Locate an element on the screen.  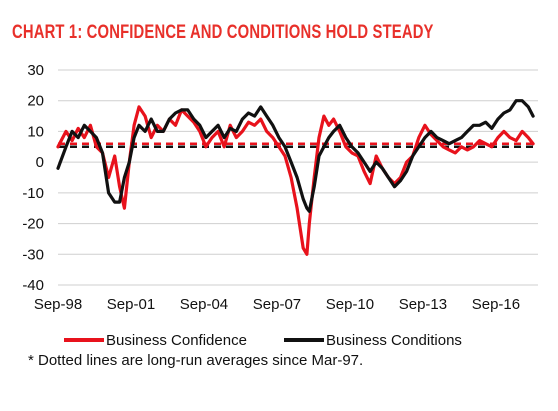
x-tick-label: Sep-04 is located at coordinates (204, 304).